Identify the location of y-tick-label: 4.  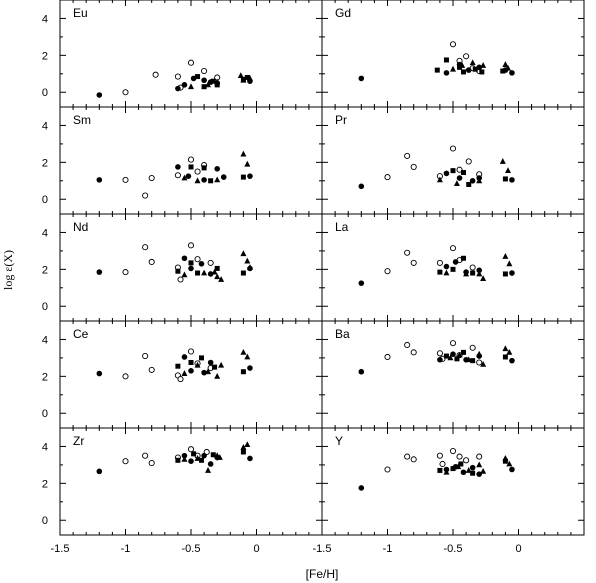
(45, 340).